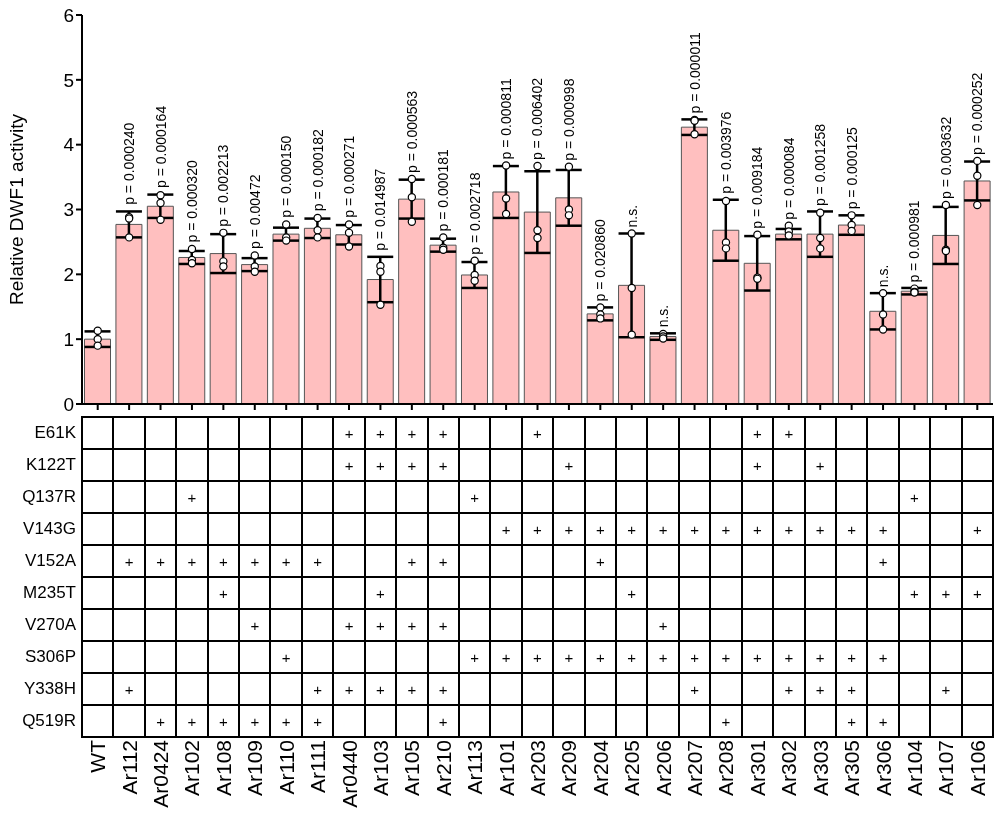 The width and height of the screenshot is (1001, 836). Describe the element at coordinates (223, 768) in the screenshot. I see `x-tick-label: Ar108` at that location.